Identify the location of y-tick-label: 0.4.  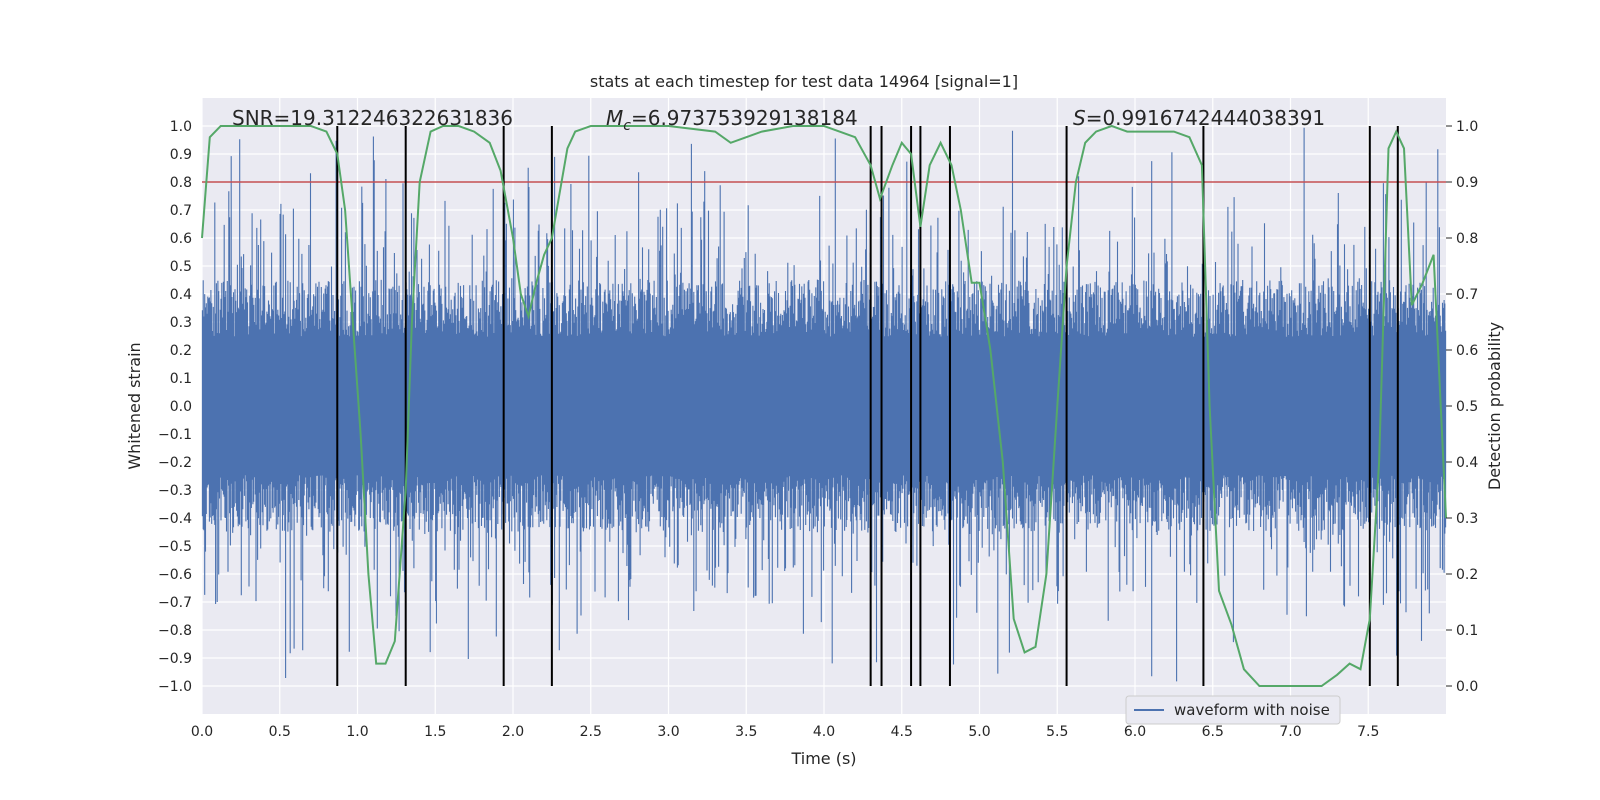
(181, 295).